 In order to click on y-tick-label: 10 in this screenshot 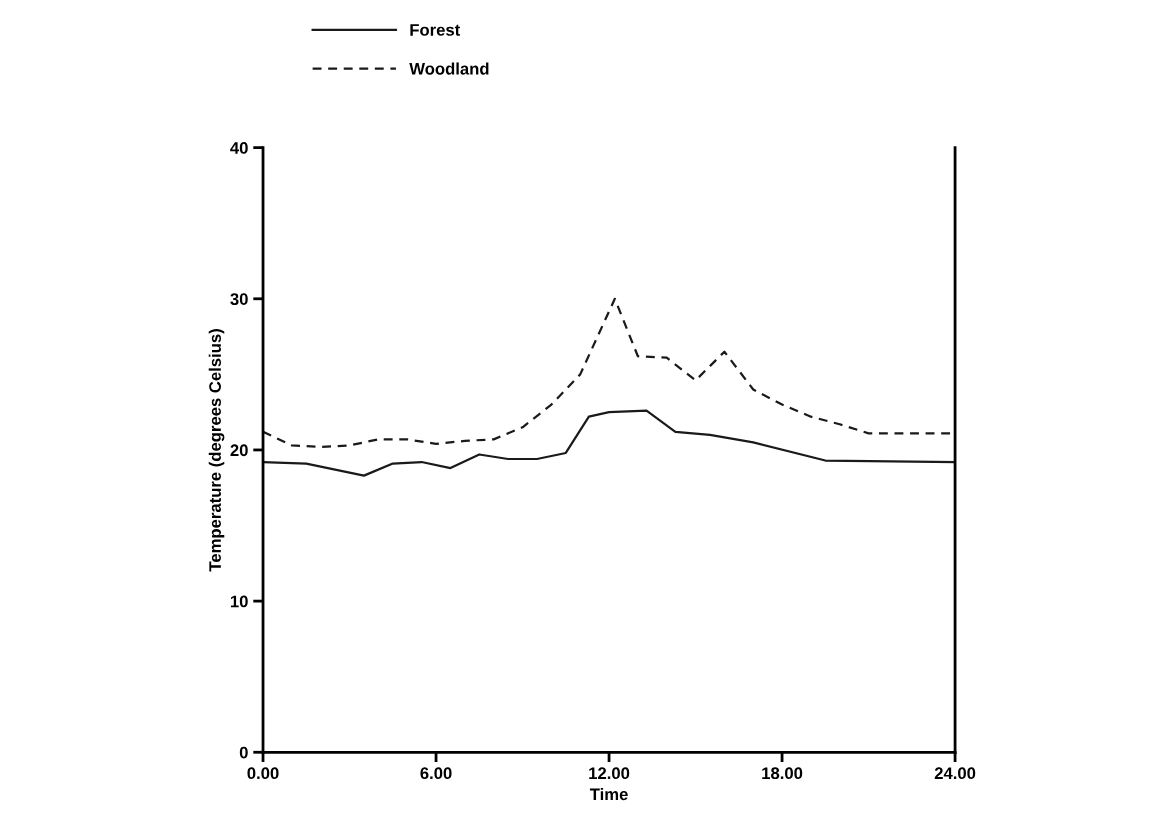, I will do `click(239, 601)`.